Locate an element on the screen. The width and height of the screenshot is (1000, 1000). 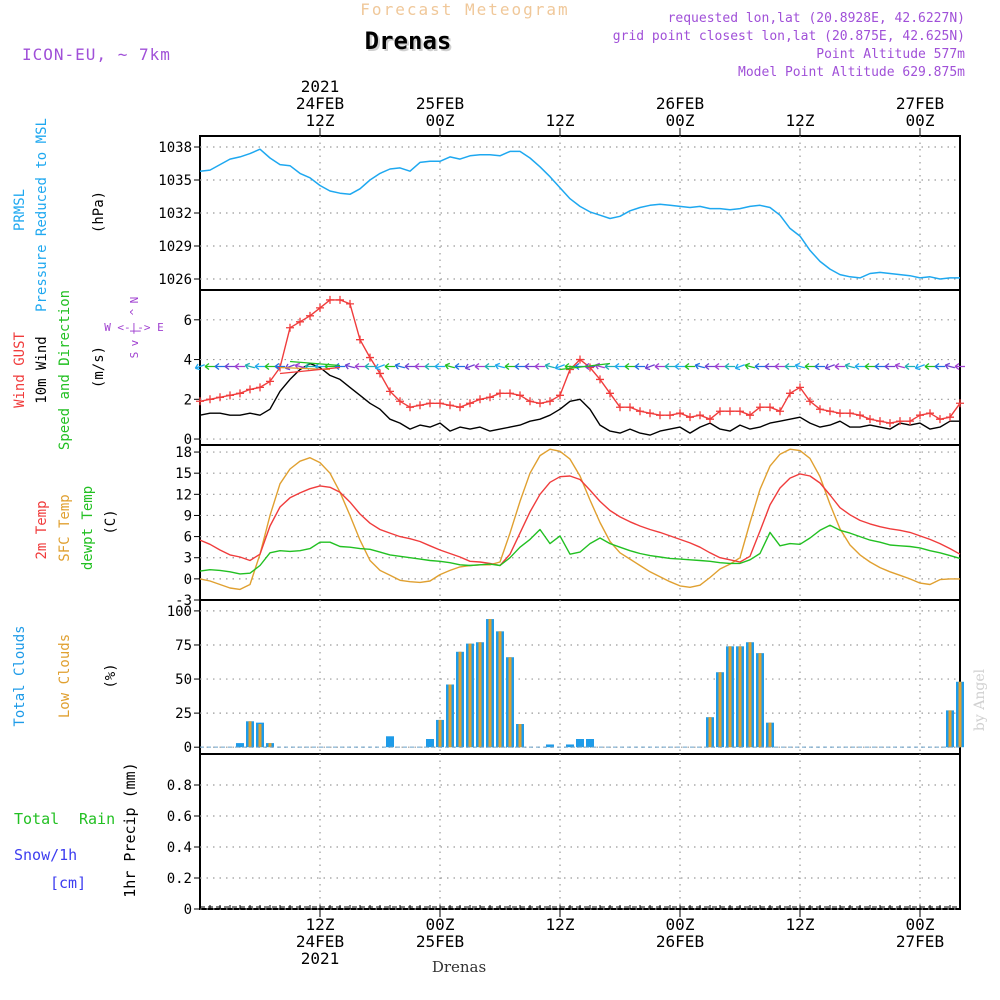
precip-snow-label: Snow/1h is located at coordinates (45, 855).